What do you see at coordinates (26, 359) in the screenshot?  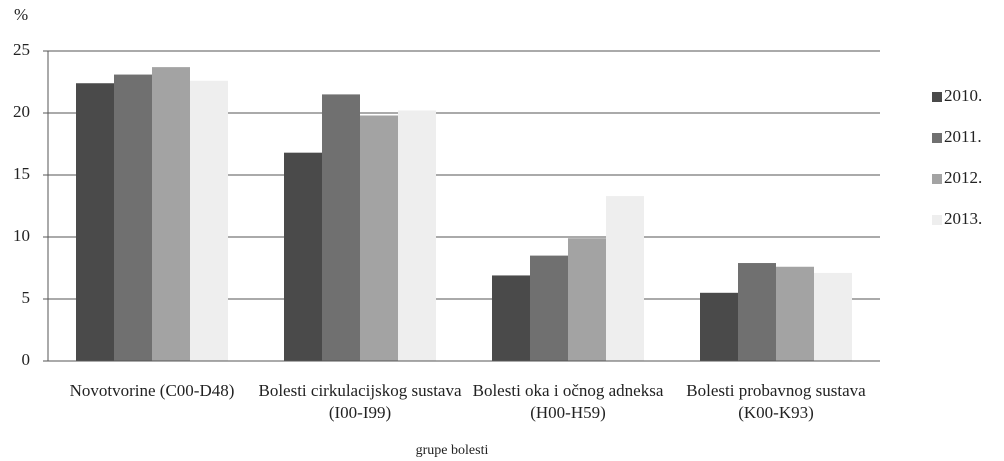 I see `y-tick-label: 0` at bounding box center [26, 359].